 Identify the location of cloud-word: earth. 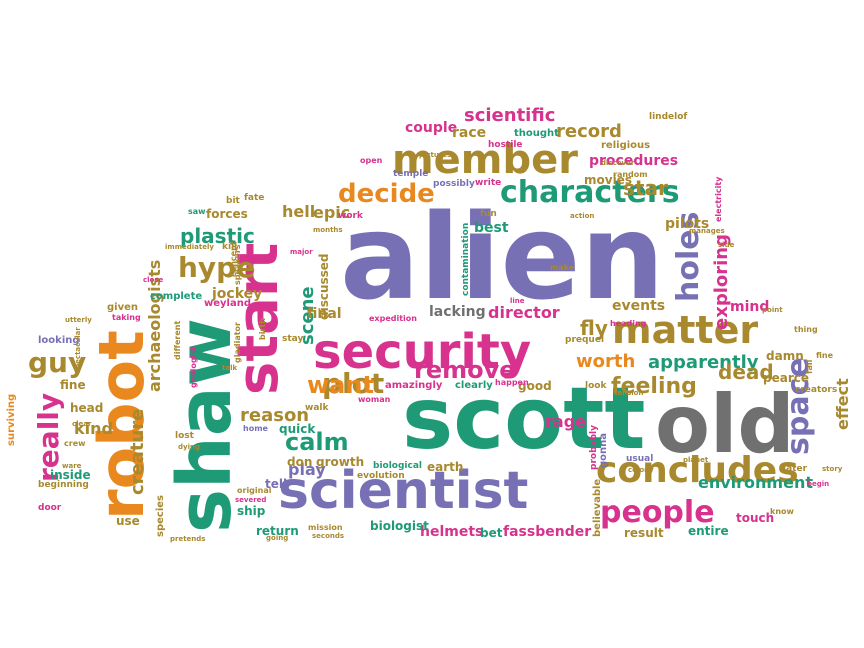
(445, 467).